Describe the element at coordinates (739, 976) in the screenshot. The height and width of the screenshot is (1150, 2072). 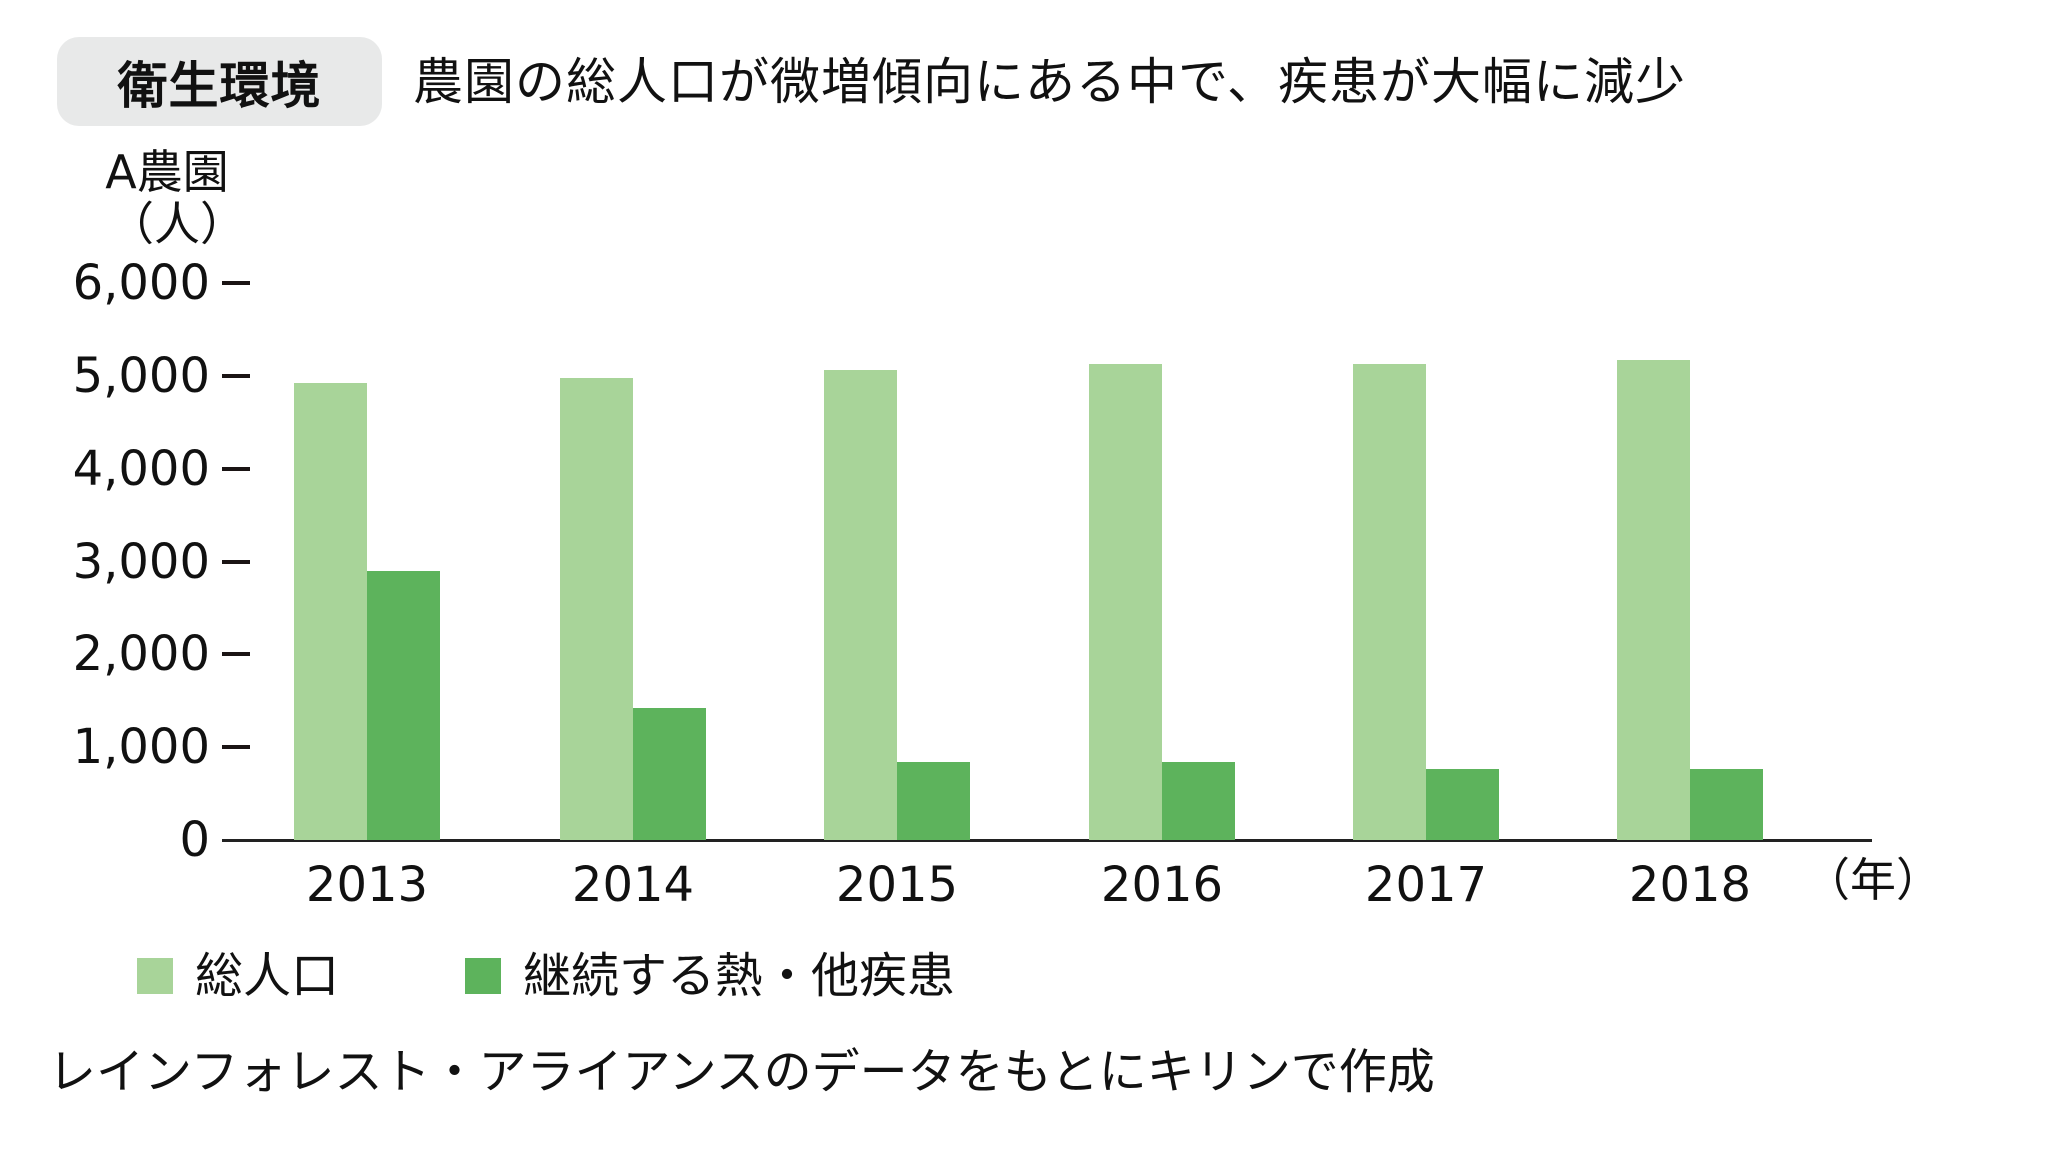
I see `legend-label: 継続する熱・他疾患` at that location.